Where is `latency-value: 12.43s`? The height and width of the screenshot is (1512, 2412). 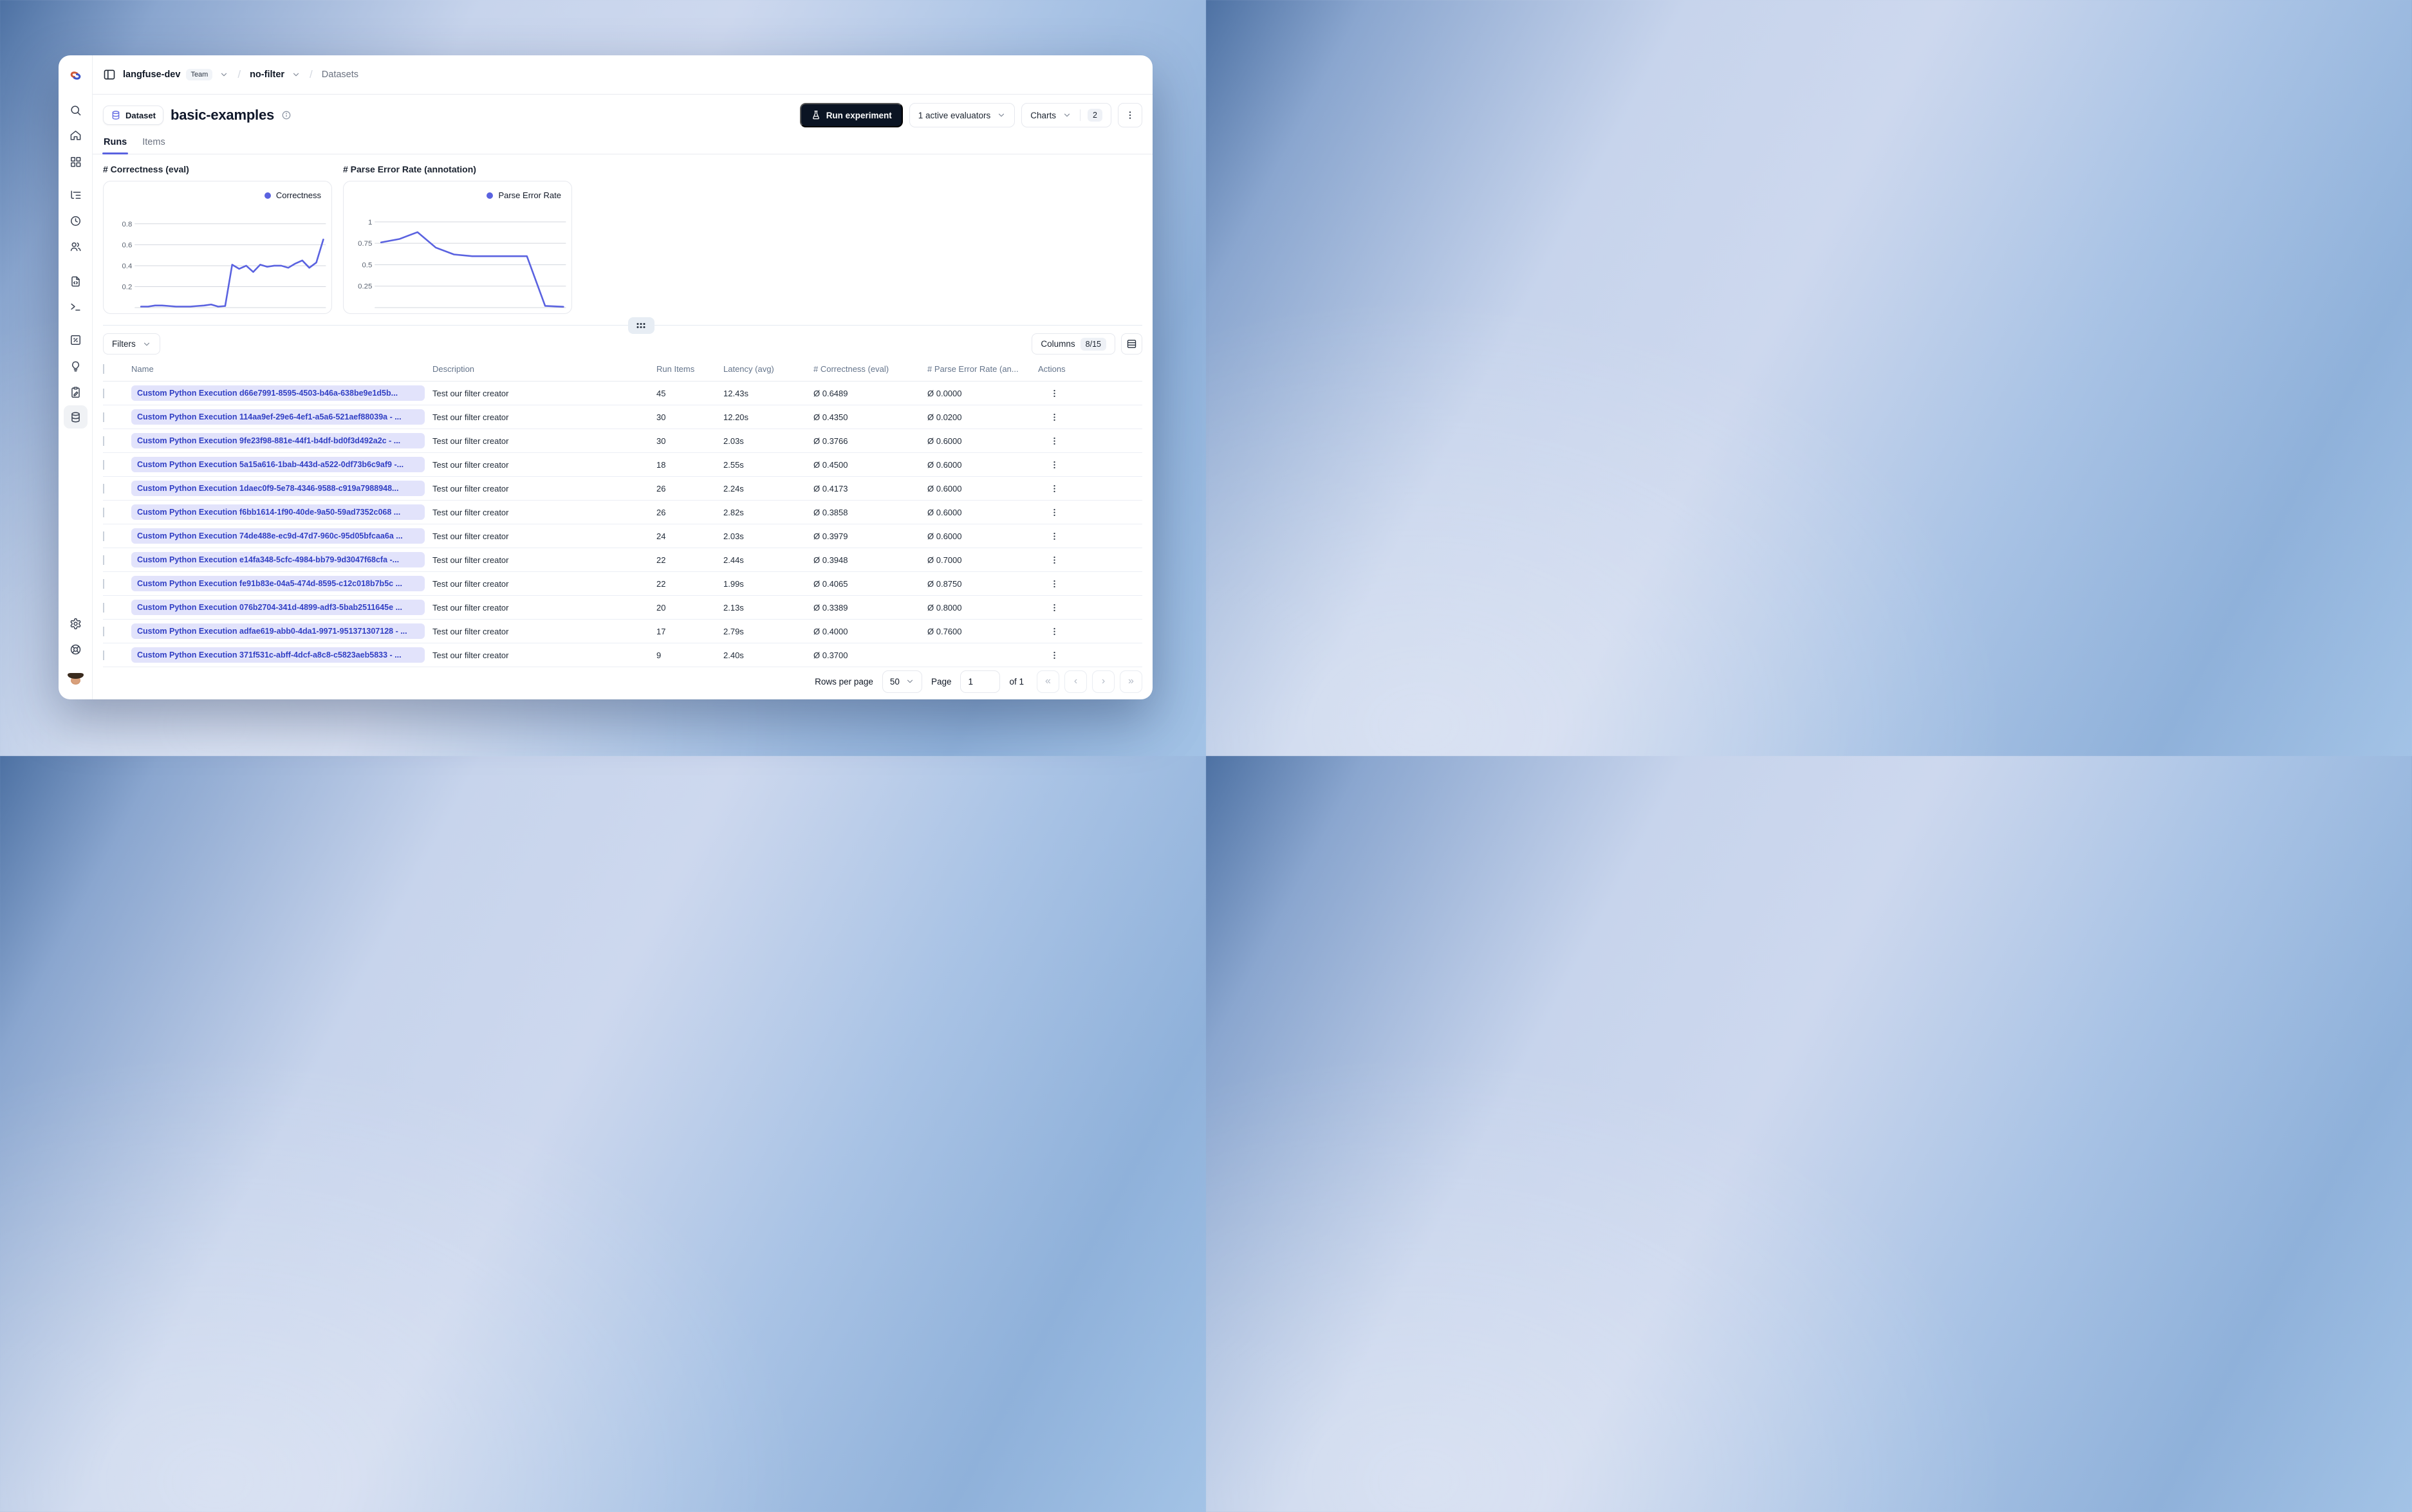
latency-value: 12.43s is located at coordinates (736, 393).